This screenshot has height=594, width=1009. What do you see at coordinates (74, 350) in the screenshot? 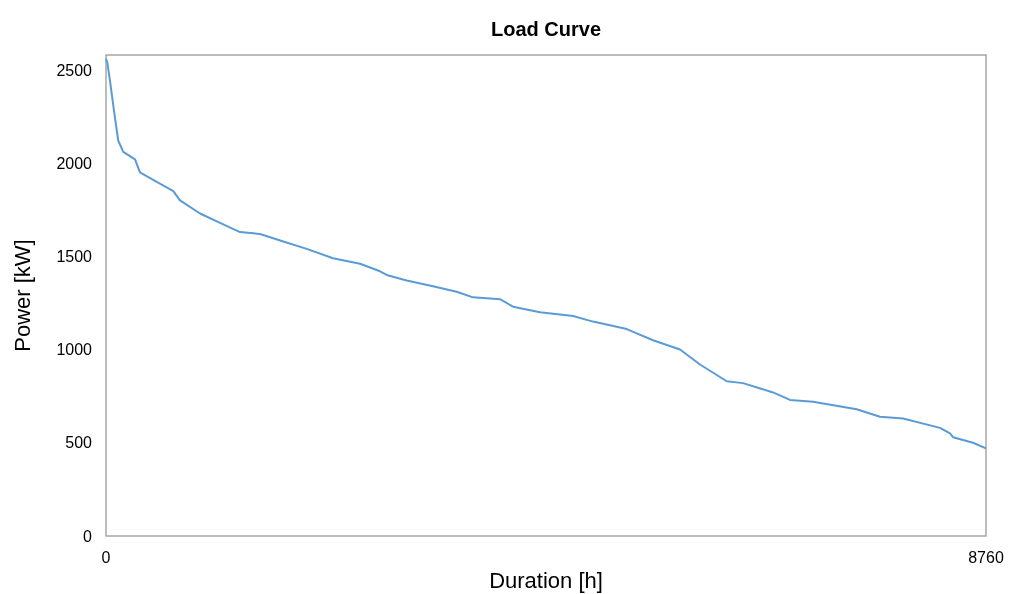
I see `y-tick-label: 1000` at bounding box center [74, 350].